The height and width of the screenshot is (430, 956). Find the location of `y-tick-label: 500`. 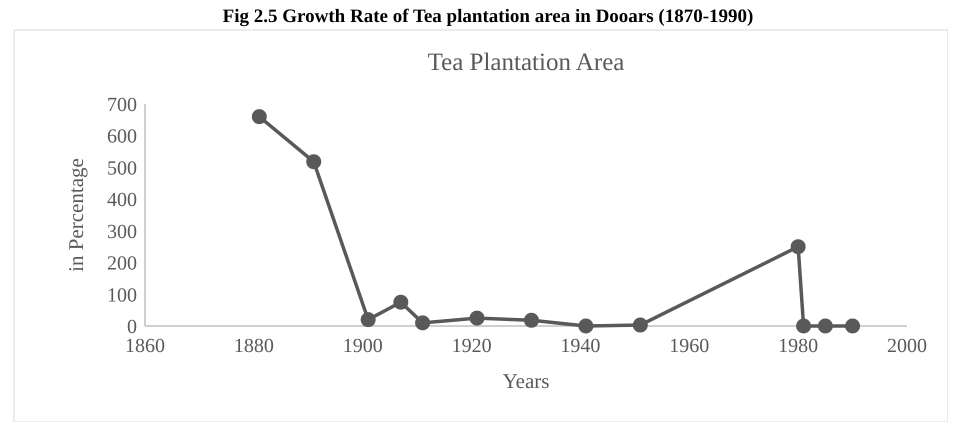

y-tick-label: 500 is located at coordinates (122, 168).